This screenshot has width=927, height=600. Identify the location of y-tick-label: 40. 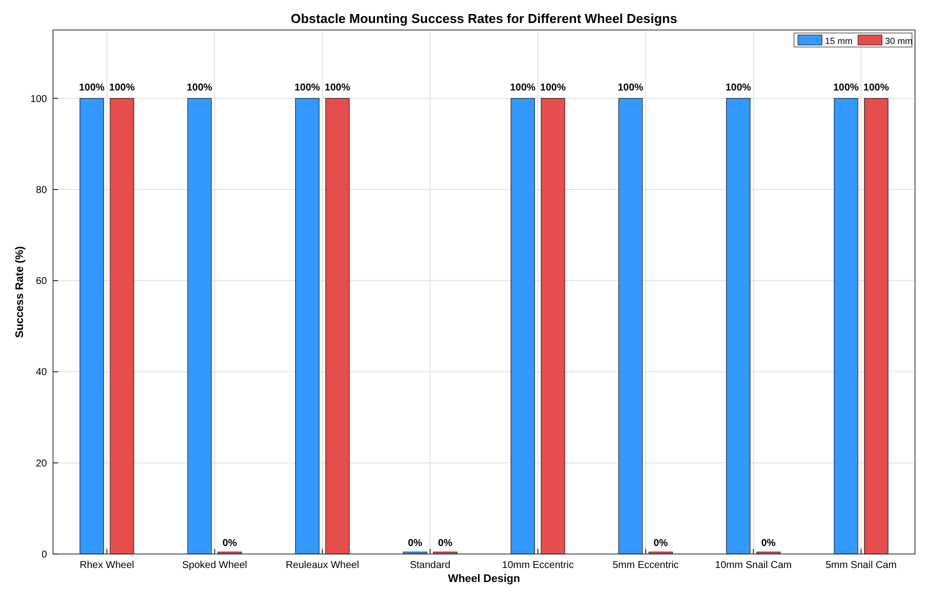
(42, 372).